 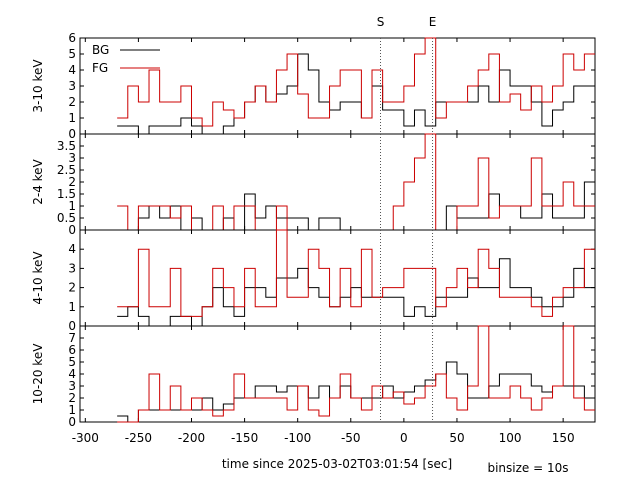 I want to click on x-tick-label: -100, so click(x=297, y=438).